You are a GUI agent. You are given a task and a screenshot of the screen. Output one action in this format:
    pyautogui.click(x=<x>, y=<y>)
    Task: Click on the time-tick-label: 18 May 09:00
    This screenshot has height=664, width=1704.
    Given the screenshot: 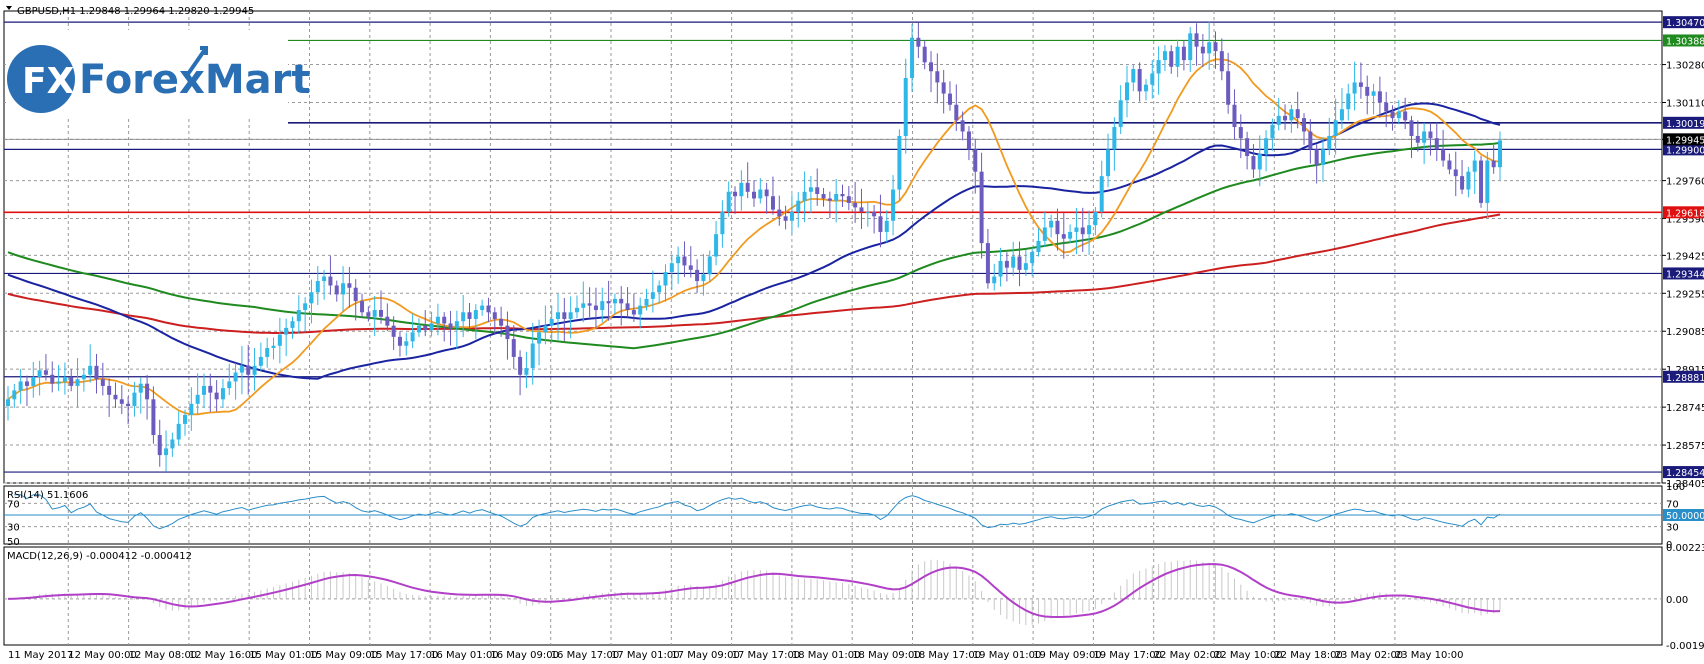 What is the action you would take?
    pyautogui.click(x=886, y=655)
    